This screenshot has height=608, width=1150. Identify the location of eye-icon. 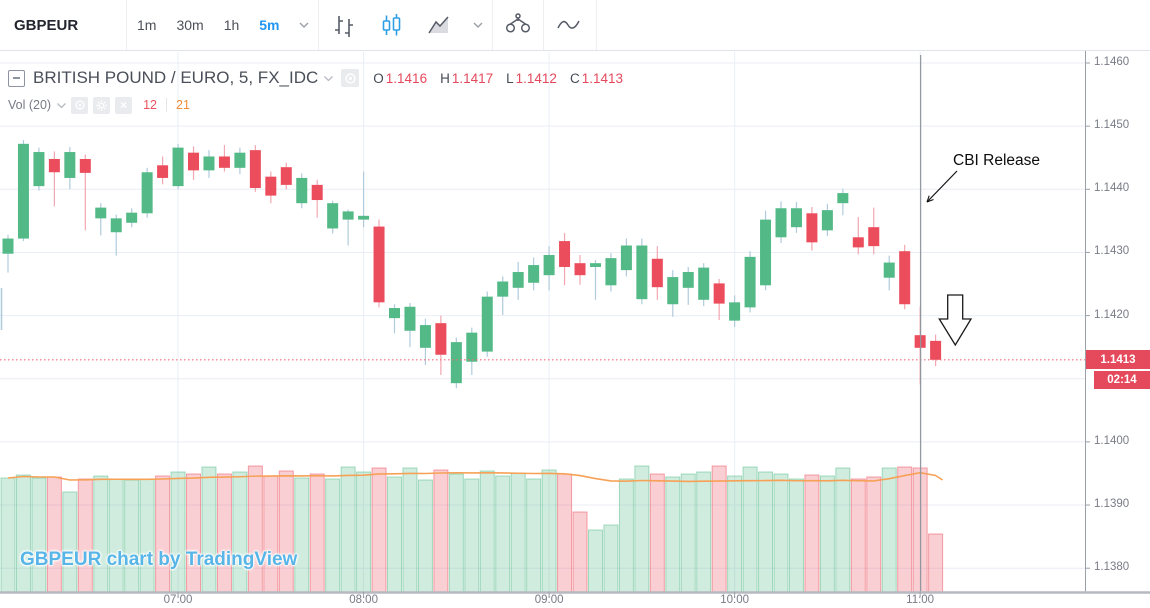
(350, 78).